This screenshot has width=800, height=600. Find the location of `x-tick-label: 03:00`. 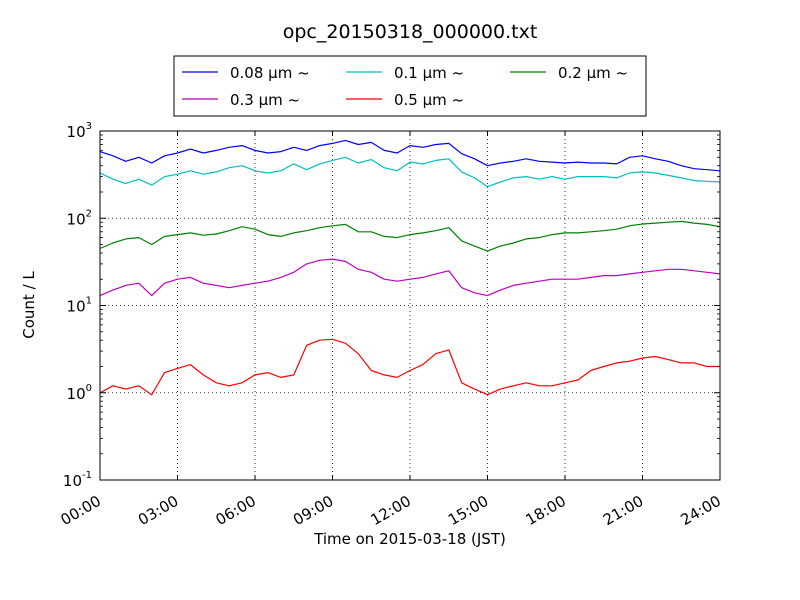

x-tick-label: 03:00 is located at coordinates (158, 510).